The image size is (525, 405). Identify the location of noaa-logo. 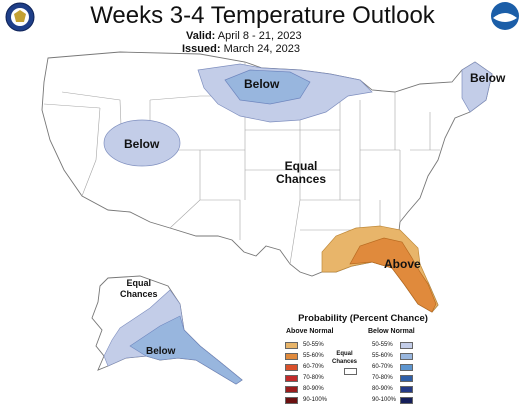
(505, 16).